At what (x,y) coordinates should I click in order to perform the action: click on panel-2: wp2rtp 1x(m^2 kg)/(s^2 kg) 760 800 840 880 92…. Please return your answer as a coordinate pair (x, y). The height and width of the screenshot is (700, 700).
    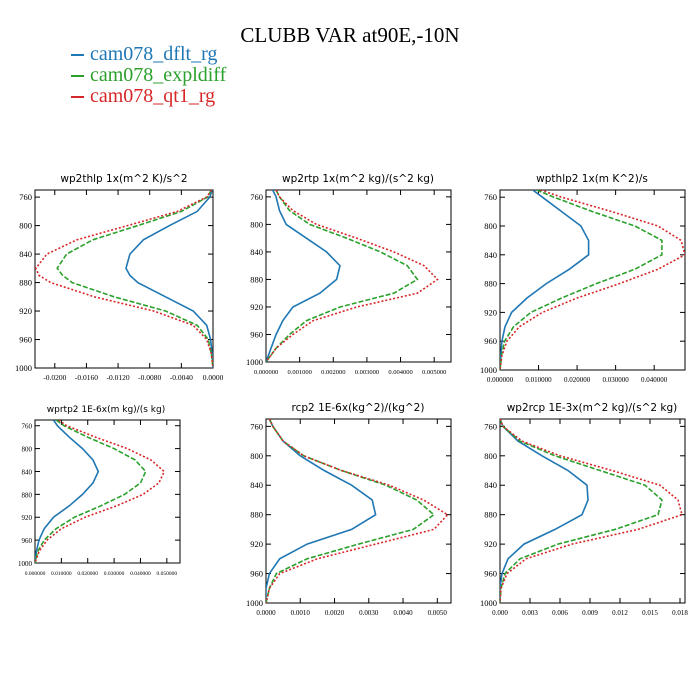
    Looking at the image, I should click on (349, 274).